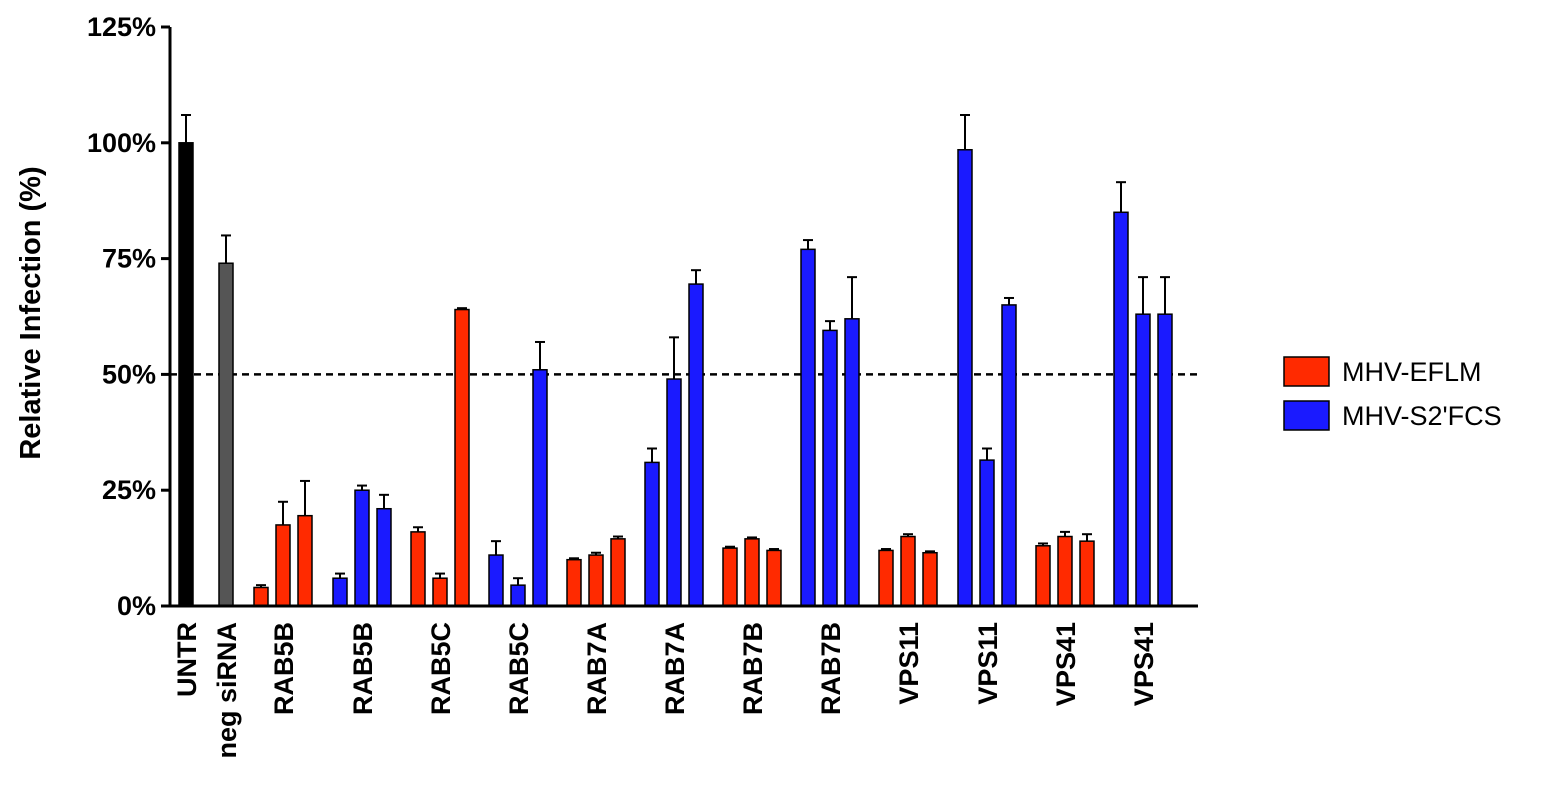 This screenshot has width=1554, height=800. I want to click on y-tick-label: 50%, so click(129, 374).